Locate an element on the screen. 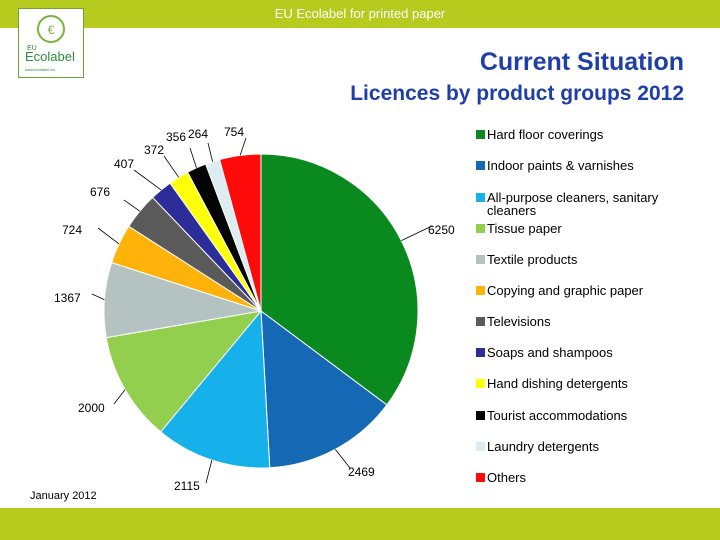  legend-label-4: Textile products is located at coordinates (532, 259).